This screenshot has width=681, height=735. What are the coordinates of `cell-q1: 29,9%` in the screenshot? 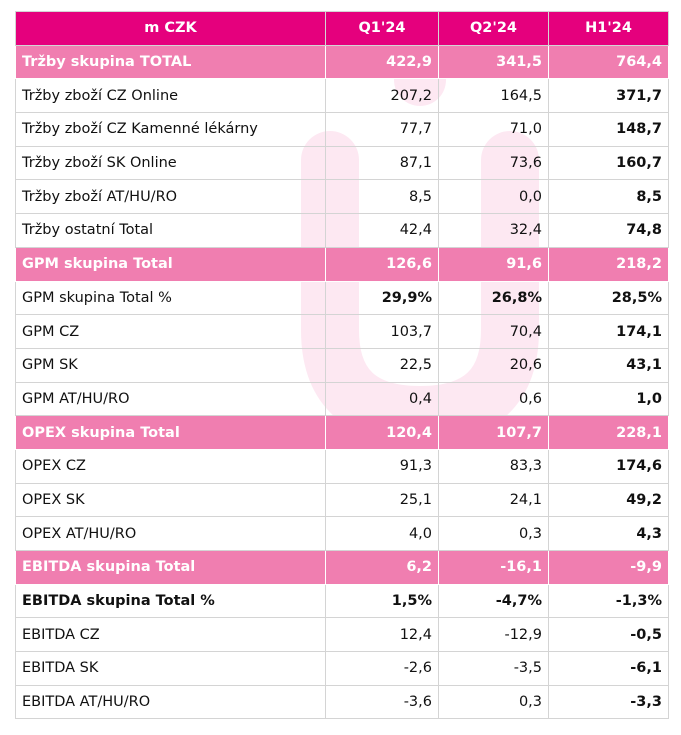 It's located at (382, 298).